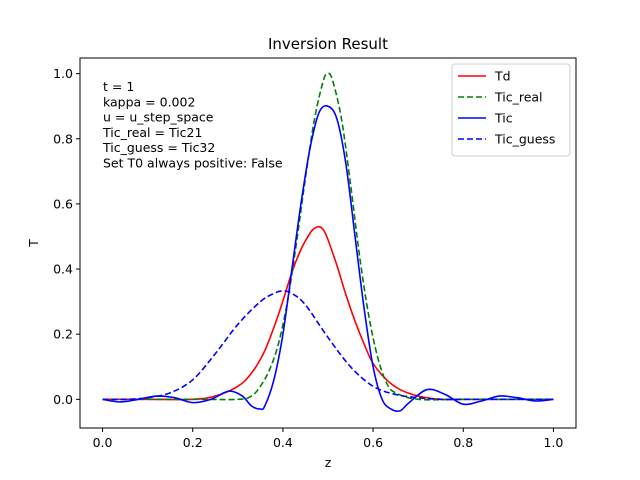  Describe the element at coordinates (193, 442) in the screenshot. I see `x-tick-label: 0.2` at that location.